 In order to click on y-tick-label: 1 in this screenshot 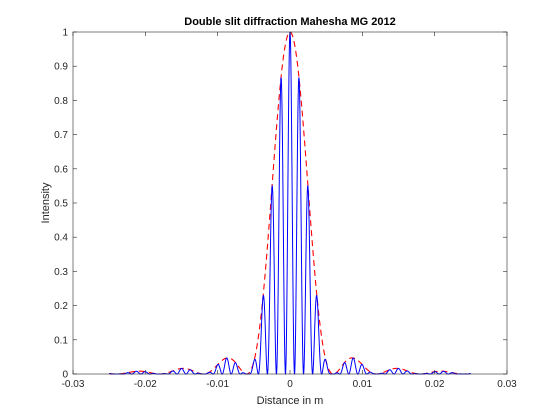, I will do `click(65, 33)`.